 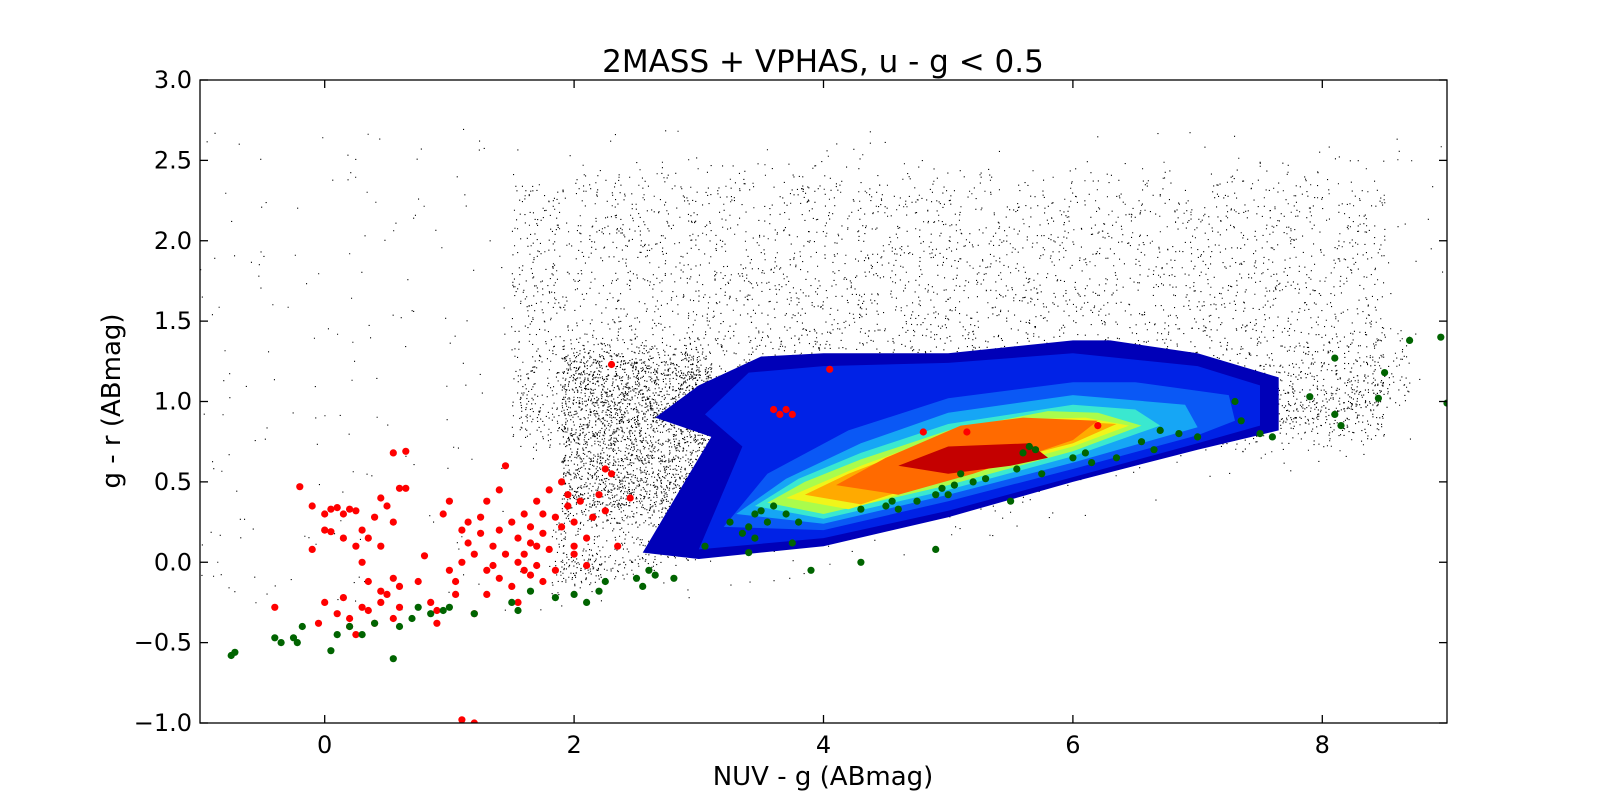 I want to click on y-tick-label: 2.0, so click(x=173, y=241).